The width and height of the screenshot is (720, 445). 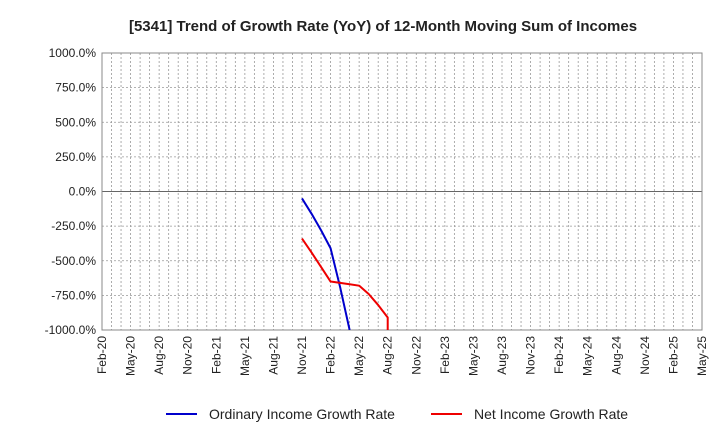 What do you see at coordinates (75, 122) in the screenshot?
I see `y-tick-label: 500.0%` at bounding box center [75, 122].